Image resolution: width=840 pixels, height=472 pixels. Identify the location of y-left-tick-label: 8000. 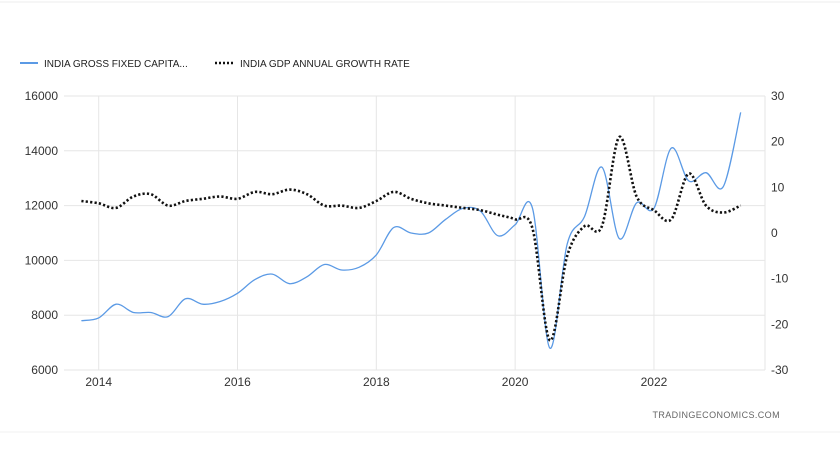
(44, 315).